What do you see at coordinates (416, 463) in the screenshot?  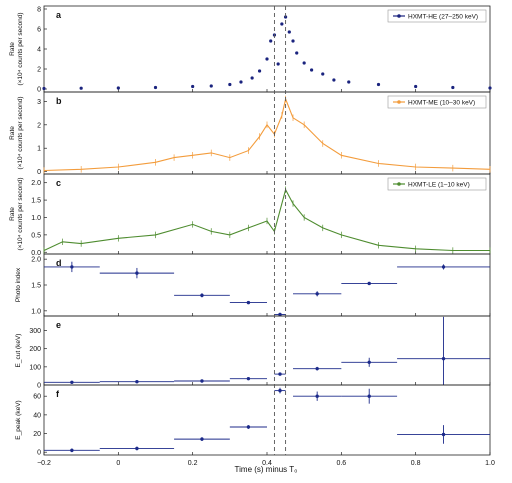 I see `x-tick-label: 0.8` at bounding box center [416, 463].